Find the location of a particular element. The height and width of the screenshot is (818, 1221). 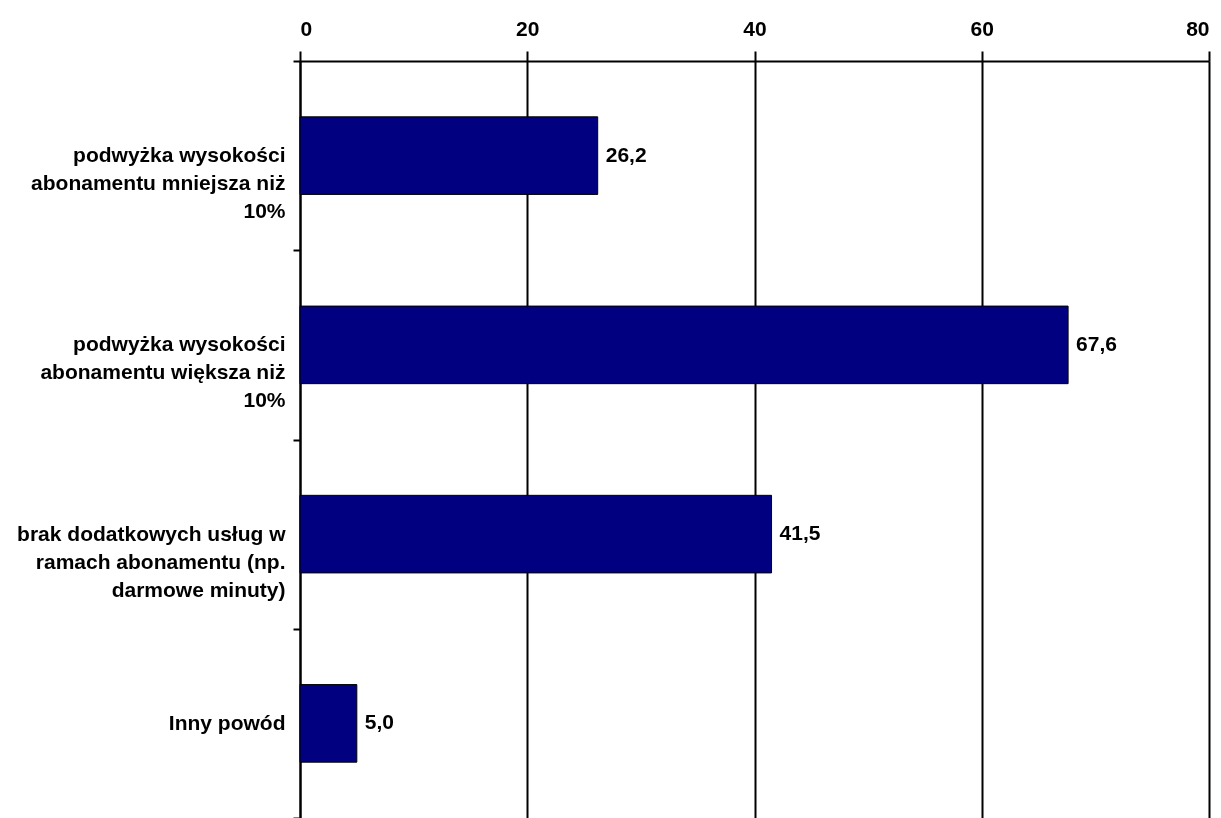

y-tick-label: podwyżka wysokości abonamentu większa niż 10% is located at coordinates (163, 372).